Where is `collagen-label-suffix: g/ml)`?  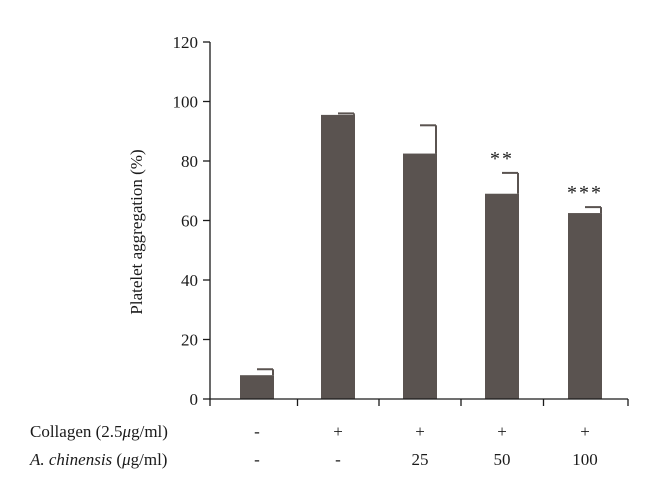
collagen-label-suffix: g/ml) is located at coordinates (149, 431).